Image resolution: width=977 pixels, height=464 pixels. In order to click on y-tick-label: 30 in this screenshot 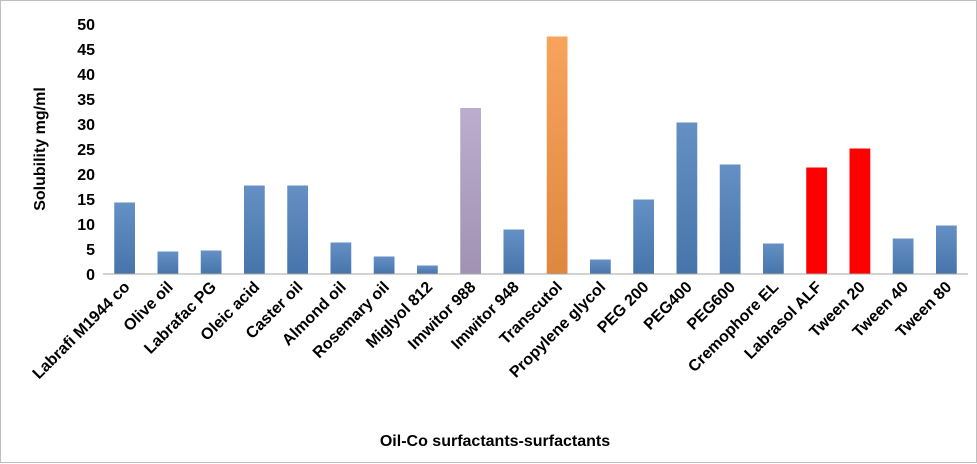, I will do `click(86, 125)`.